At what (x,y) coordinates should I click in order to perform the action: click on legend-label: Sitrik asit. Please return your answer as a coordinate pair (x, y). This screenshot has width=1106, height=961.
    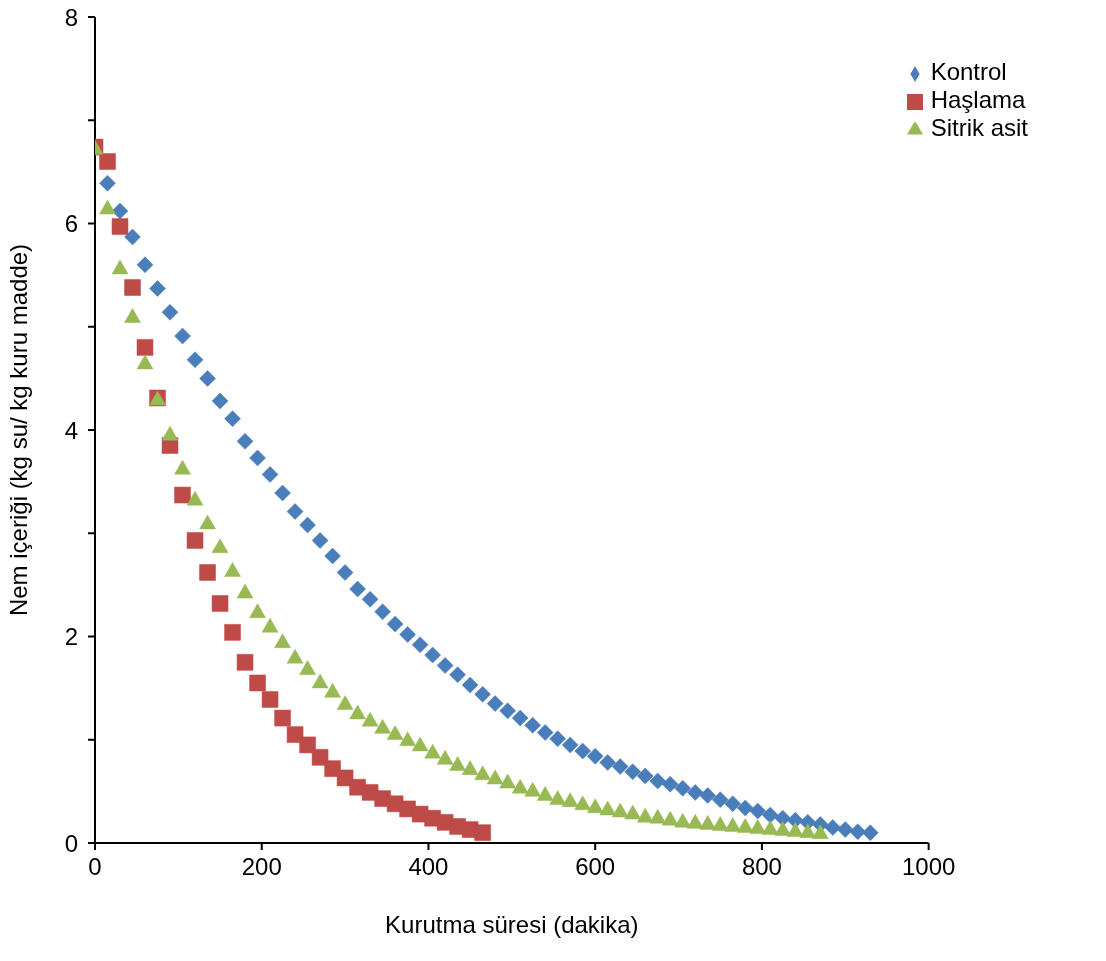
    Looking at the image, I should click on (979, 127).